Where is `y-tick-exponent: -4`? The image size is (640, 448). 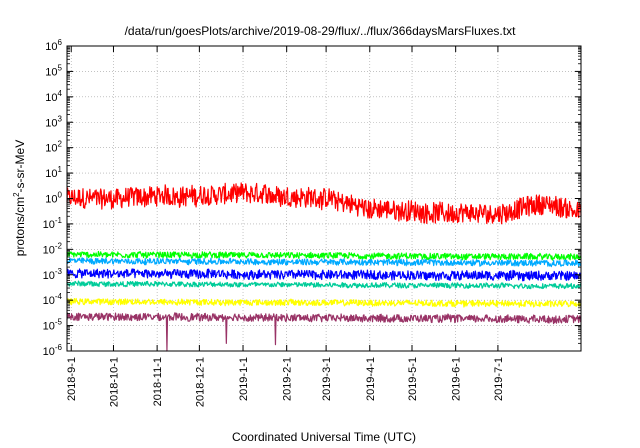
y-tick-exponent: -4 is located at coordinates (59, 296).